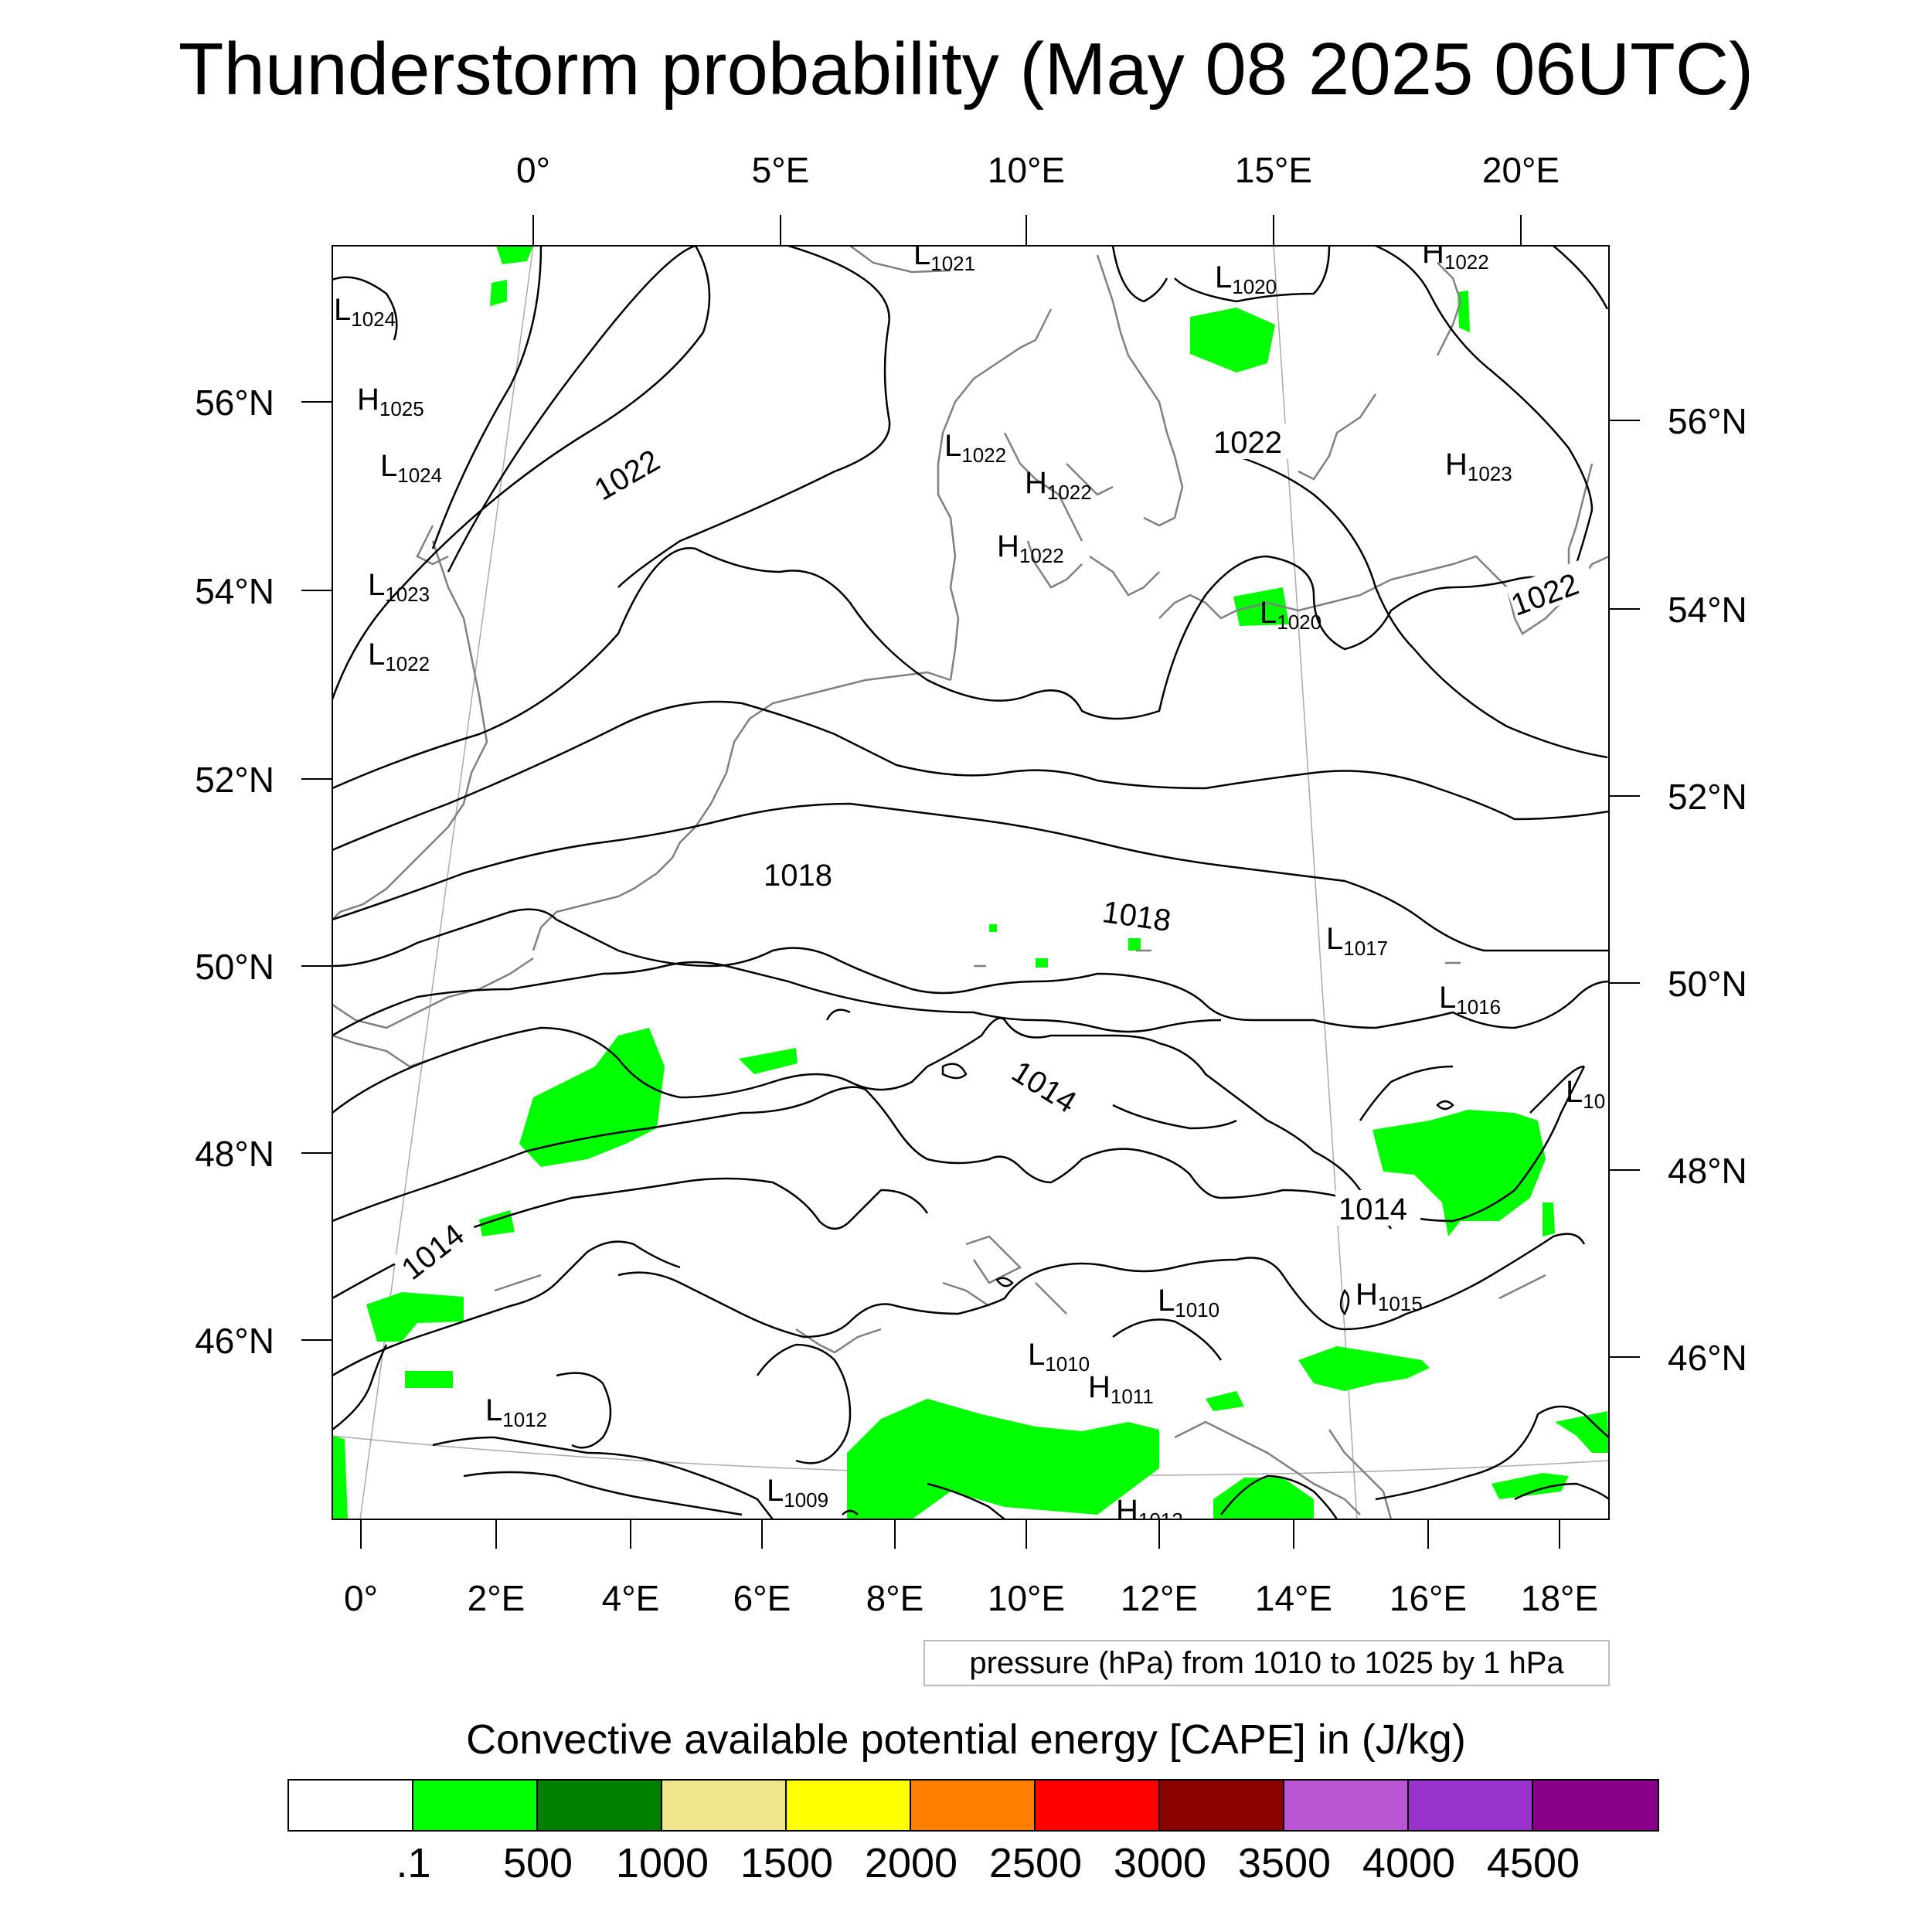 Image resolution: width=1932 pixels, height=1932 pixels. What do you see at coordinates (235, 1154) in the screenshot?
I see `left-lat-label: 48°N` at bounding box center [235, 1154].